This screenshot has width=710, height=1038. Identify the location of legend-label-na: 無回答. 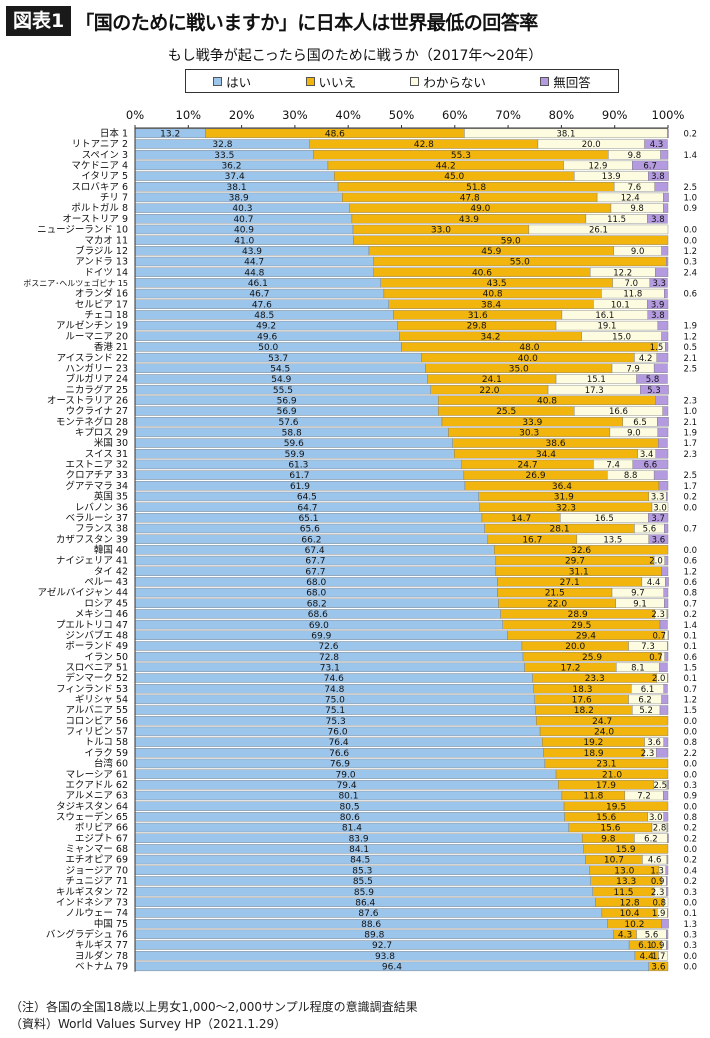
(572, 82).